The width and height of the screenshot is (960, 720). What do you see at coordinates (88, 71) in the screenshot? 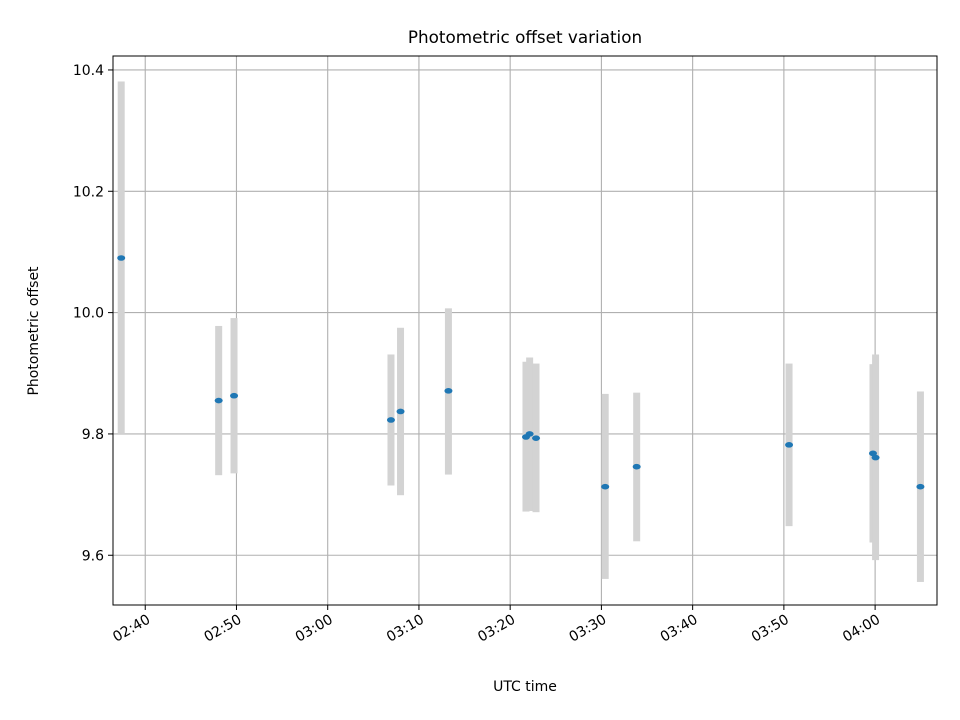
I see `y-tick-label: 10.4` at bounding box center [88, 71].